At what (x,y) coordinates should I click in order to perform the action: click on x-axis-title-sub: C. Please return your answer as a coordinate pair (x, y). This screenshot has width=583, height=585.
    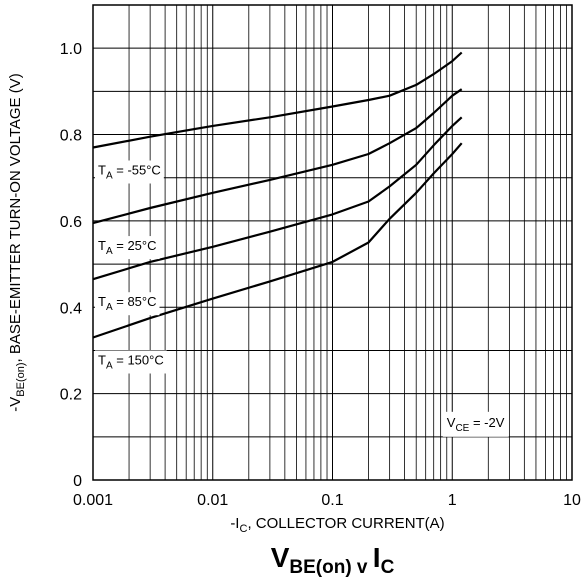
    Looking at the image, I should click on (243, 529).